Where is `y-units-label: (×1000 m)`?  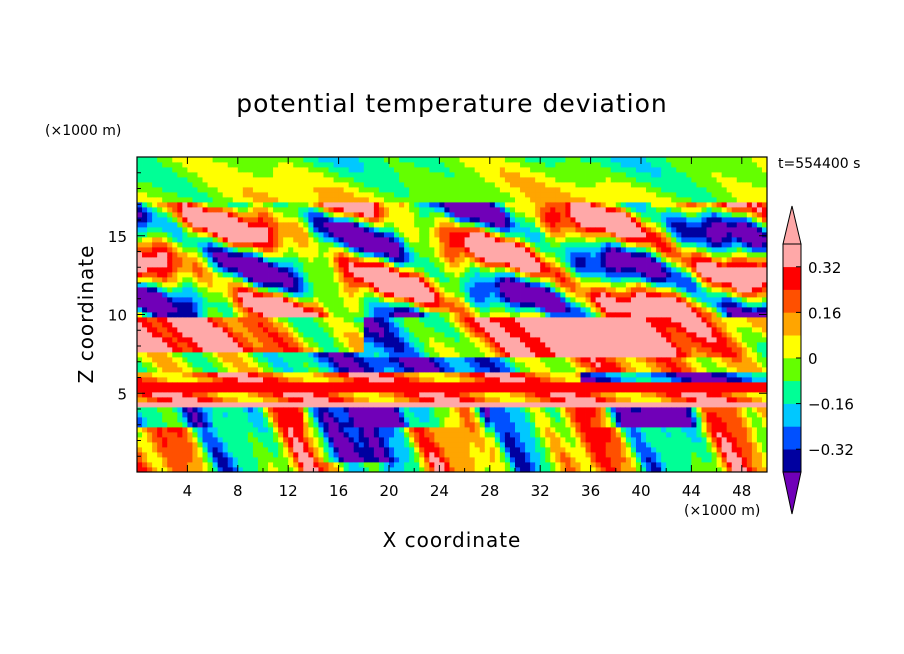 y-units-label: (×1000 m) is located at coordinates (83, 131).